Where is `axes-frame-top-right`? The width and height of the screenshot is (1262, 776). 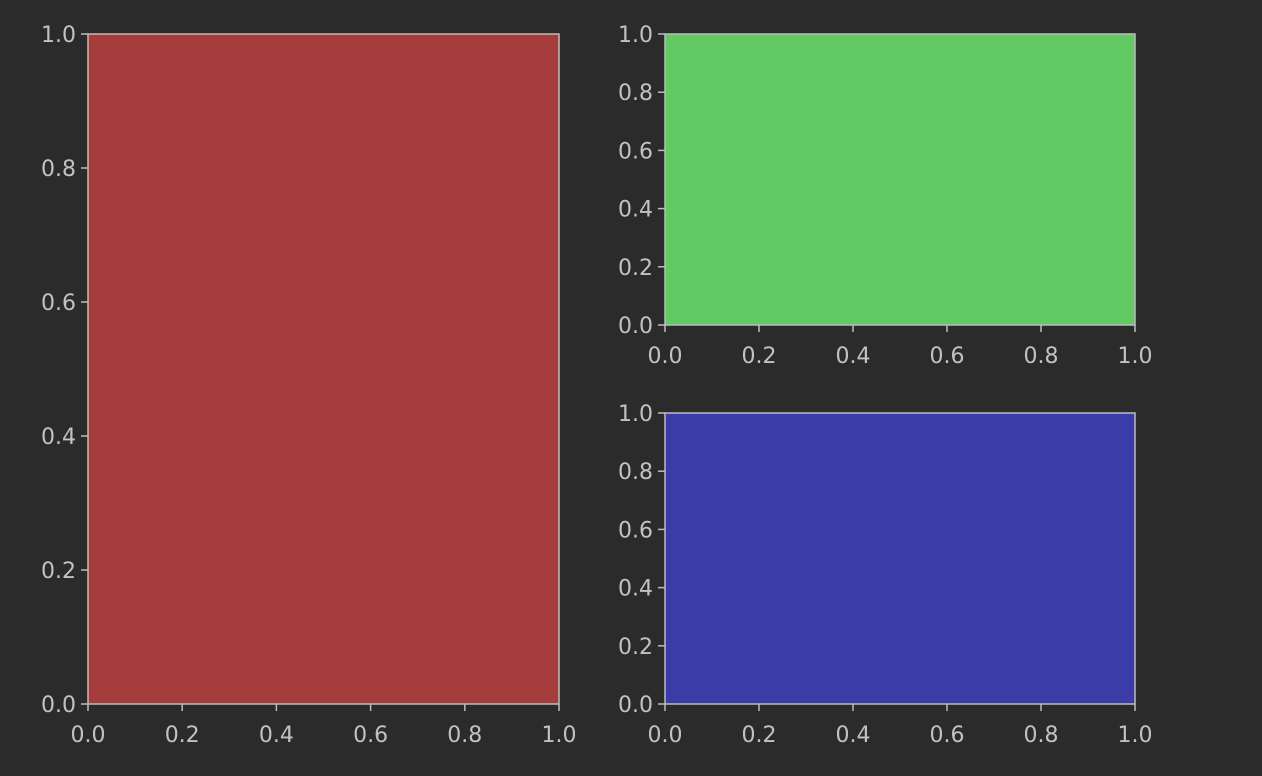 axes-frame-top-right is located at coordinates (900, 179).